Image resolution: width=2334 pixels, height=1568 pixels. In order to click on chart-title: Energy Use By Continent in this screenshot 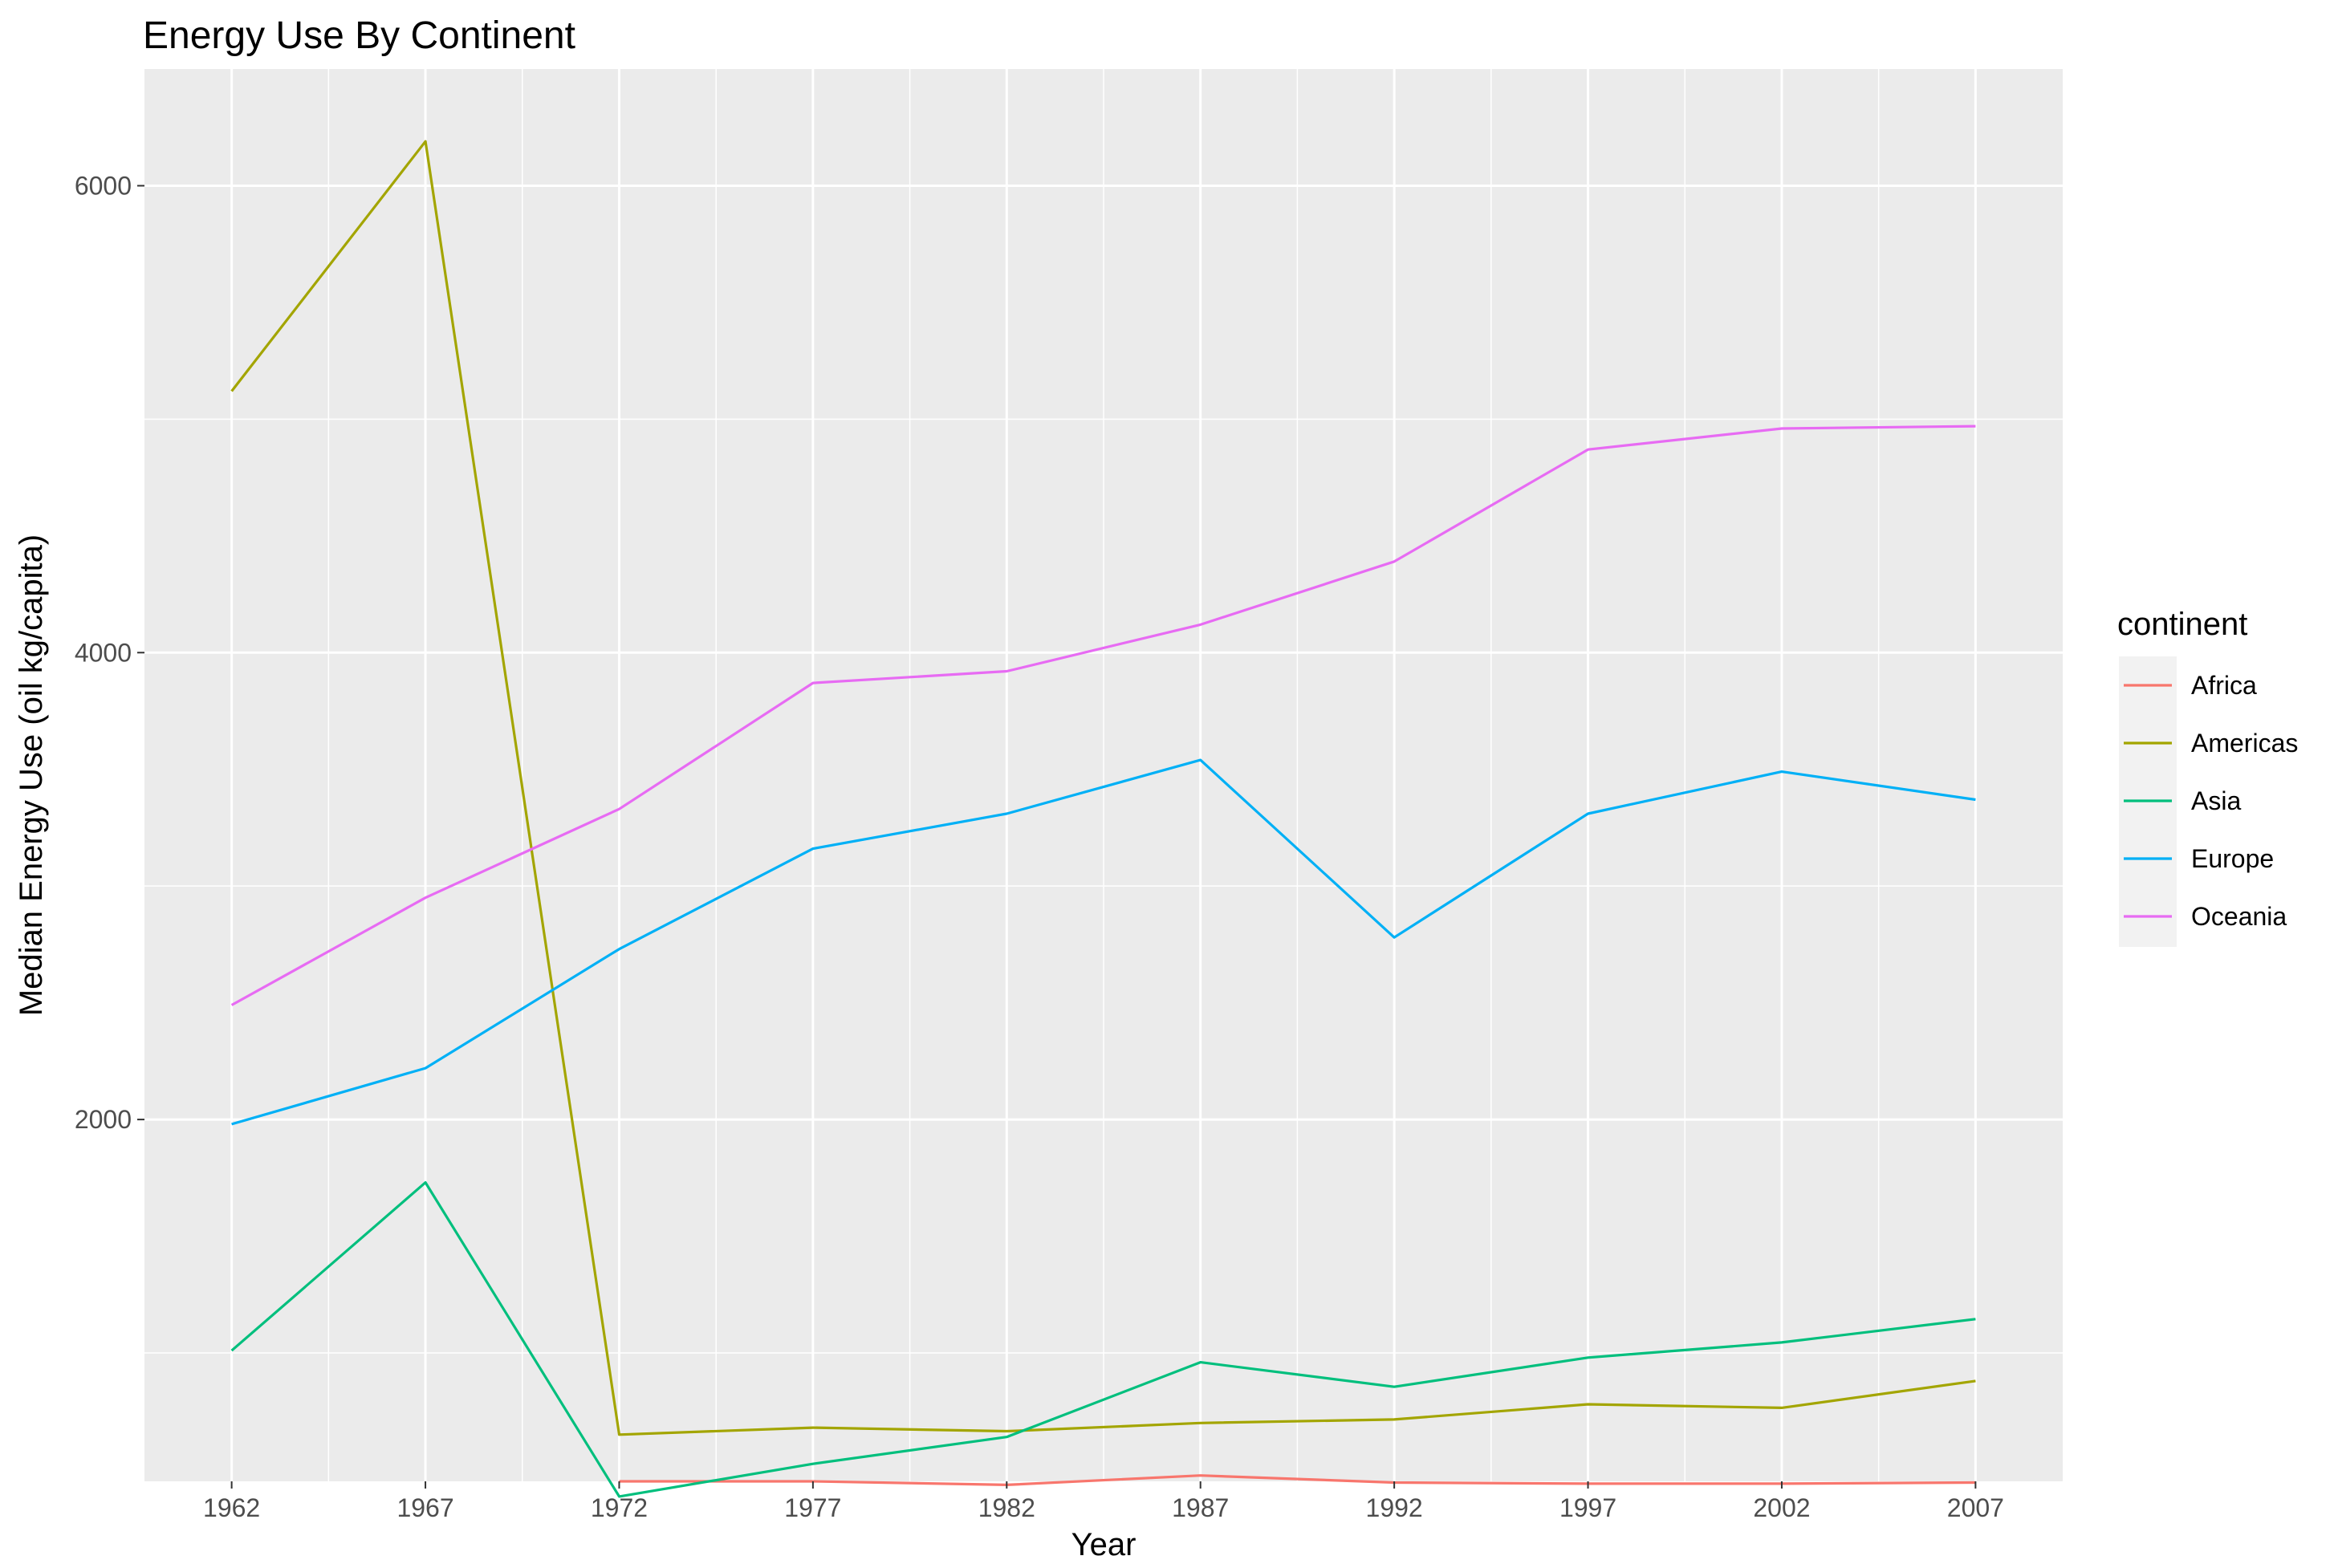, I will do `click(359, 35)`.